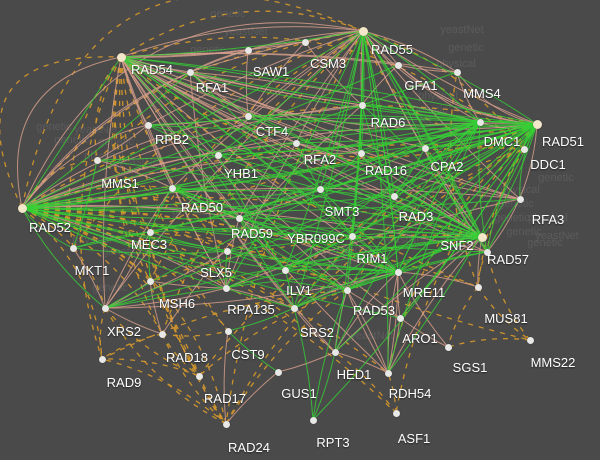 The height and width of the screenshot is (460, 600). Describe the element at coordinates (305, 42) in the screenshot. I see `network-node-csm3` at that location.